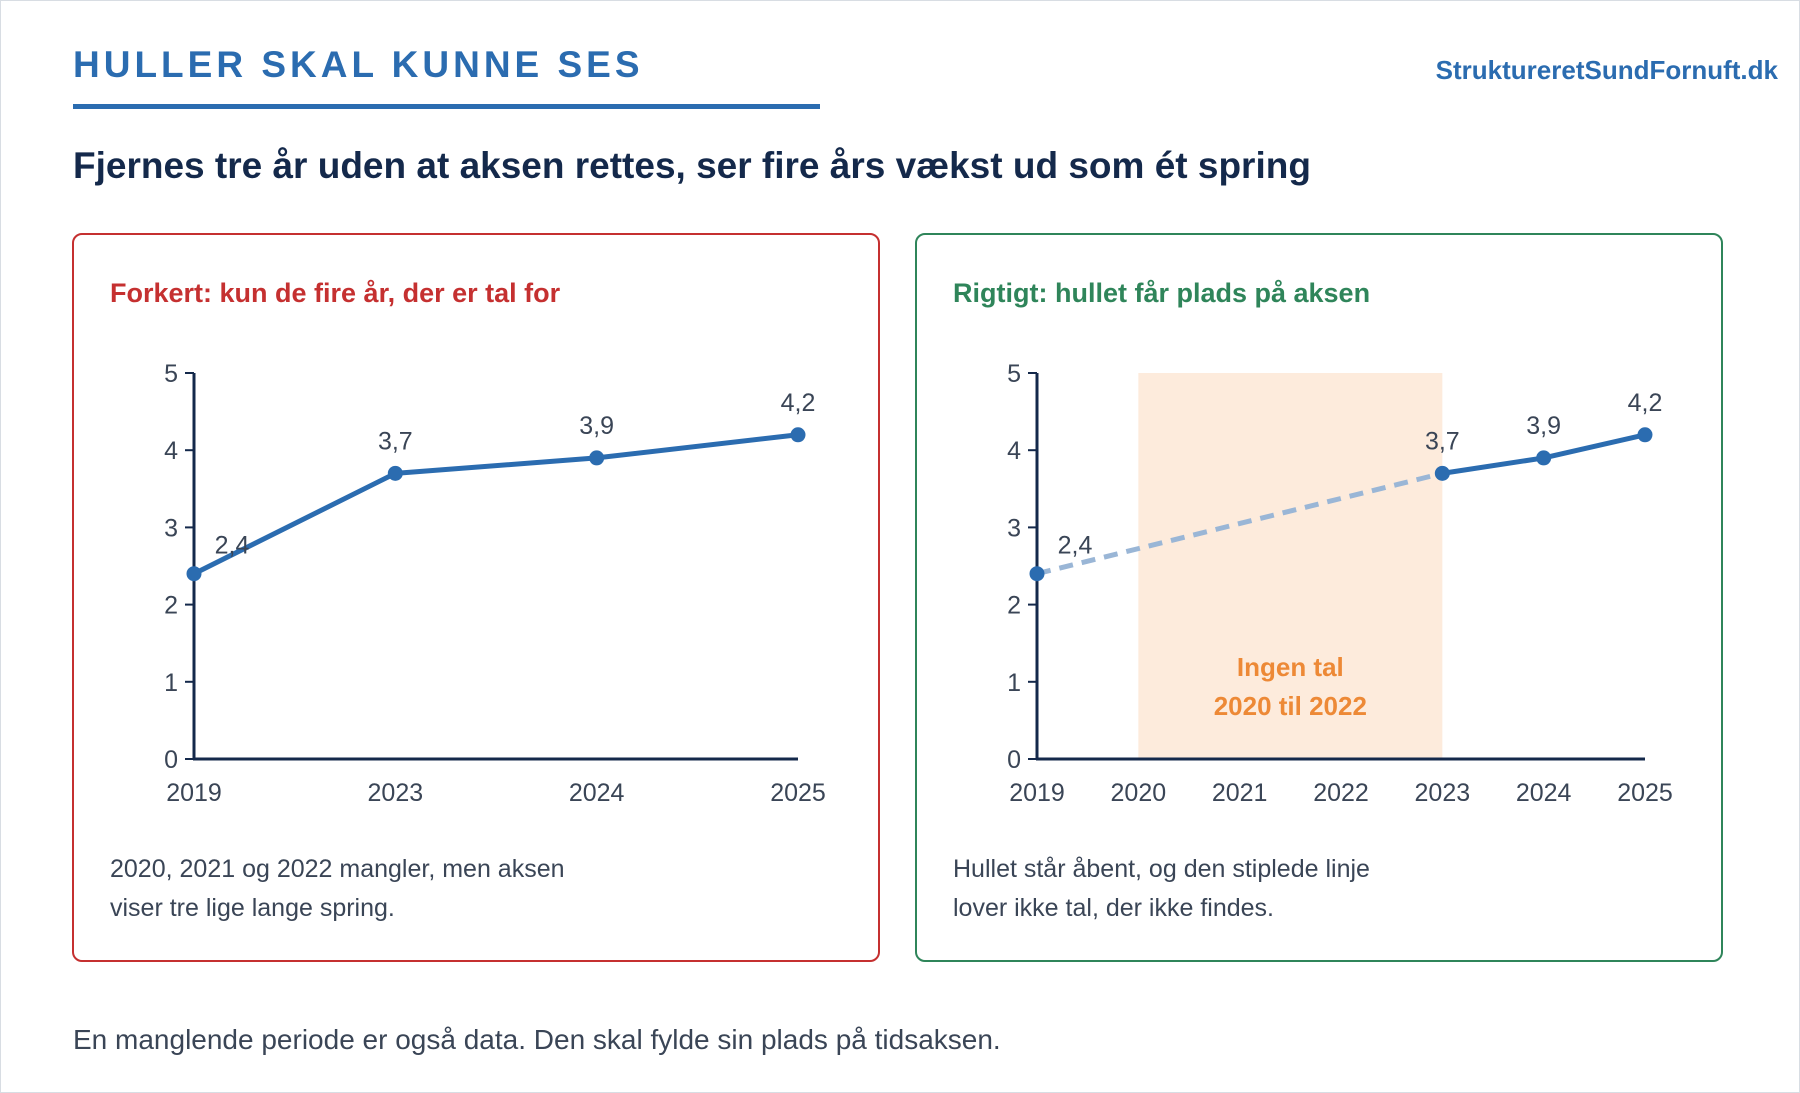  What do you see at coordinates (1161, 869) in the screenshot?
I see `panel-right-note-line1: Hullet står åbent, og den stiplede linje` at bounding box center [1161, 869].